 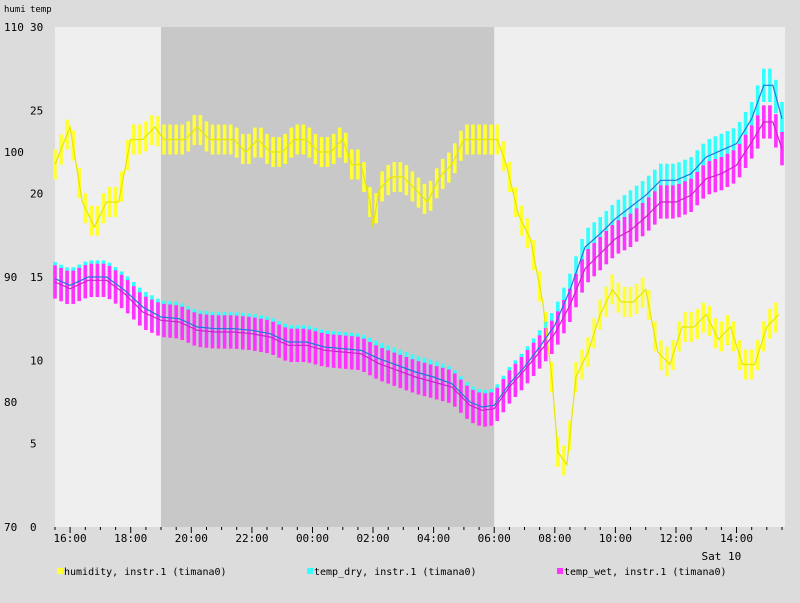 What do you see at coordinates (310, 571) in the screenshot?
I see `legend-swatch-temp-dry` at bounding box center [310, 571].